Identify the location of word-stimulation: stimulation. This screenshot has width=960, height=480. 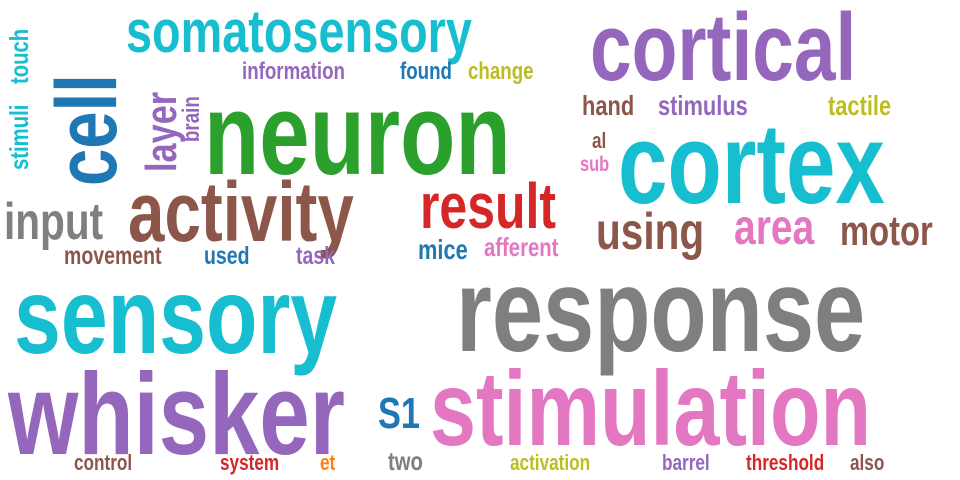
(650, 409).